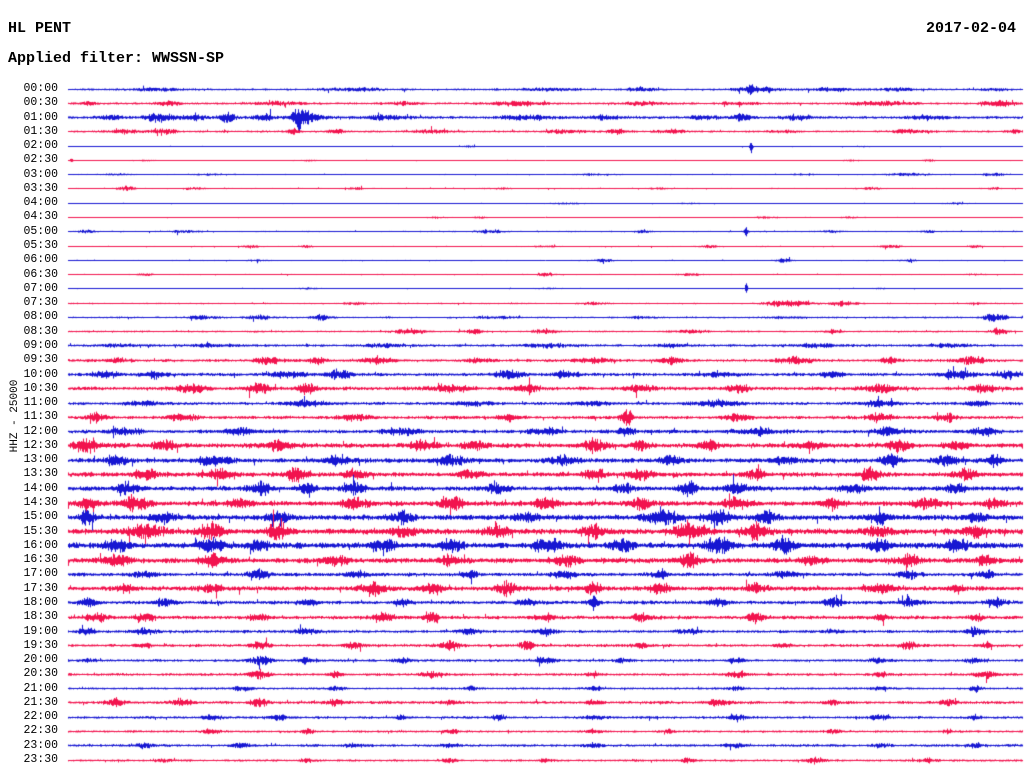 Image resolution: width=1024 pixels, height=780 pixels. I want to click on time-label-0700: 07:00, so click(40, 288).